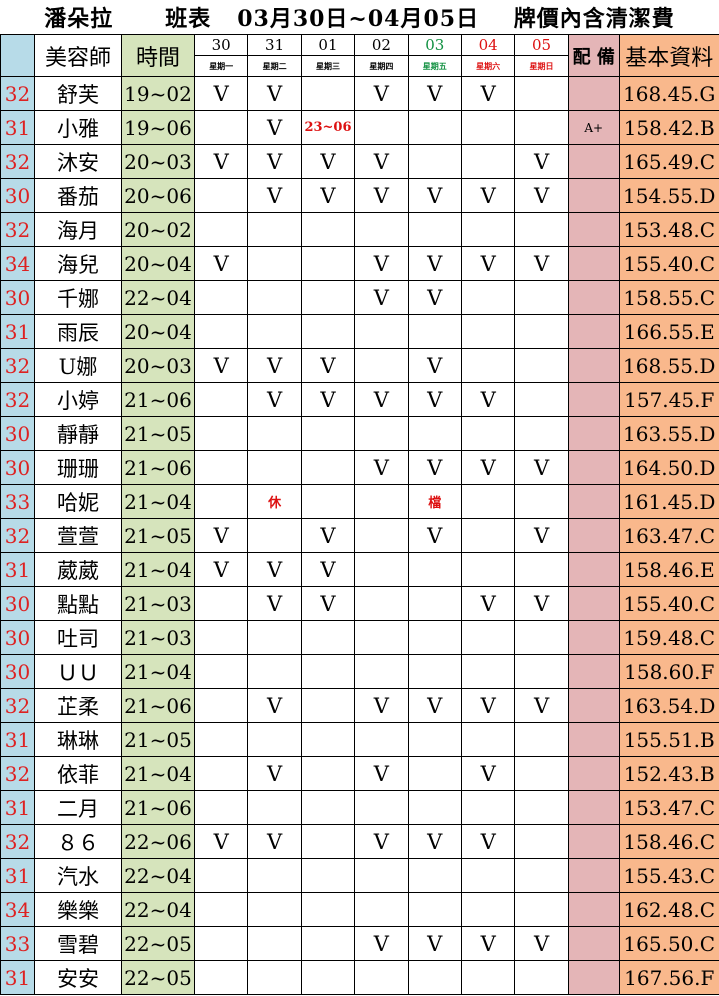 Image resolution: width=719 pixels, height=996 pixels. Describe the element at coordinates (78, 433) in the screenshot. I see `name-cell: 靜靜` at that location.